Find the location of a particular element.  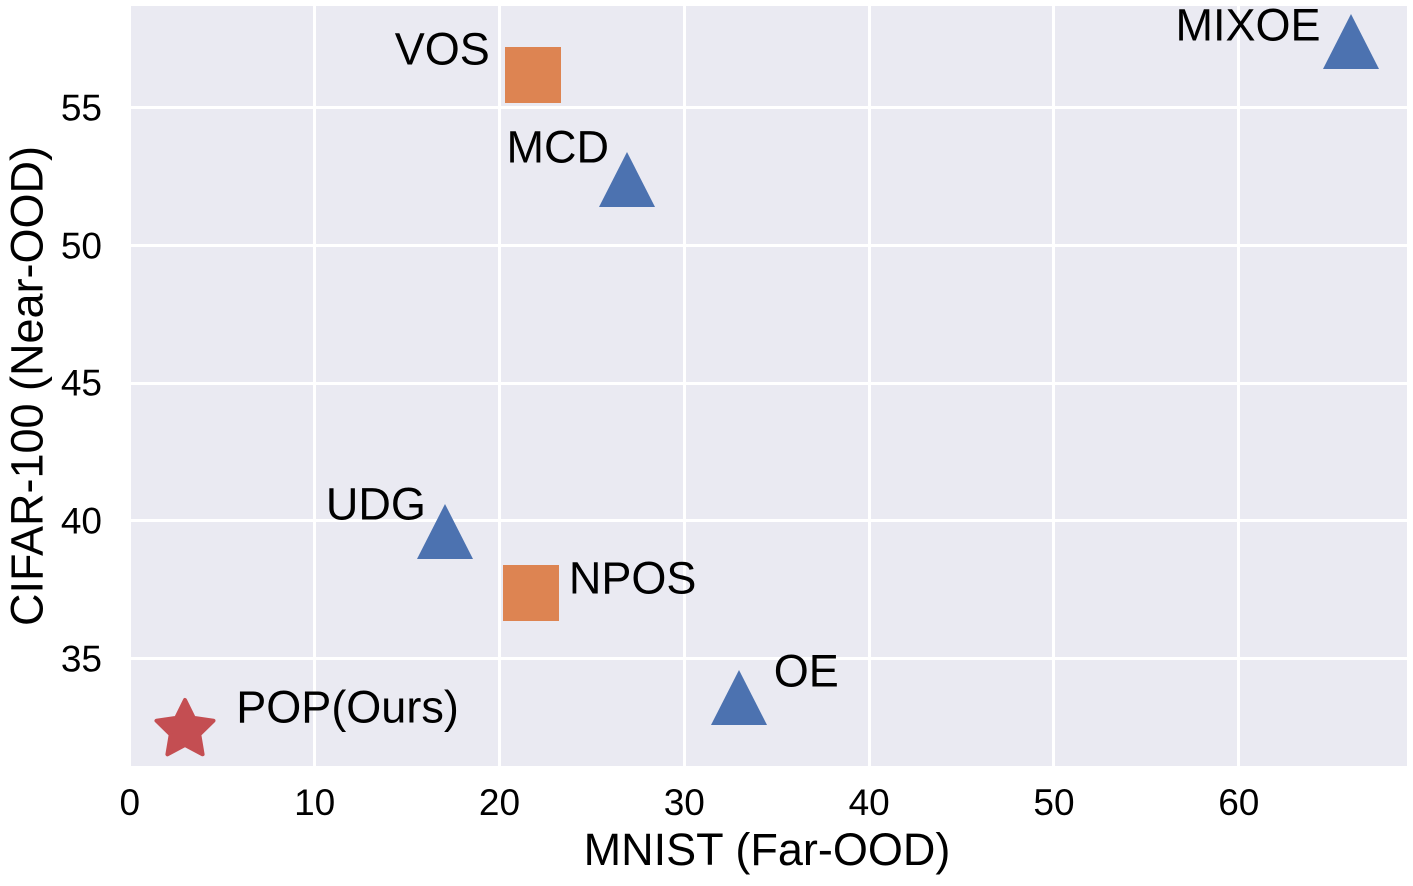

point-label-npos: NPOS is located at coordinates (632, 578).